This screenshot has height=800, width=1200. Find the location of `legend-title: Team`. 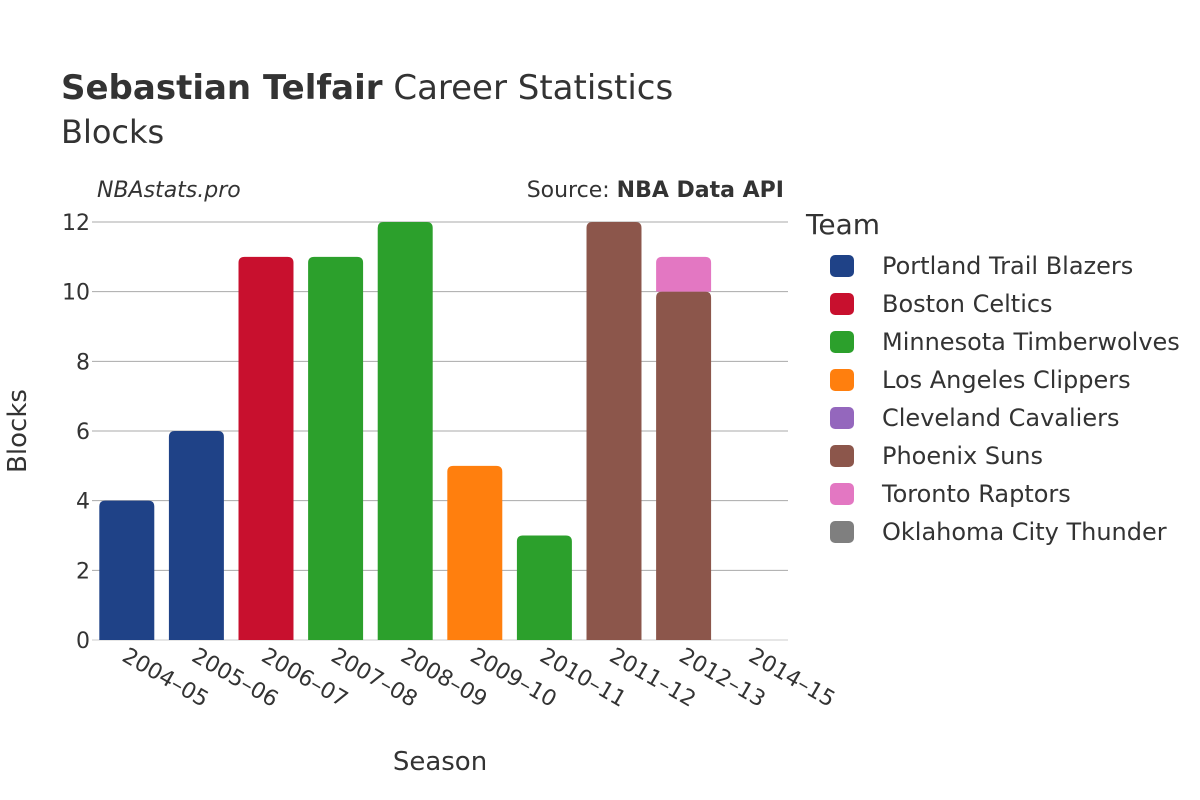

legend-title: Team is located at coordinates (843, 224).